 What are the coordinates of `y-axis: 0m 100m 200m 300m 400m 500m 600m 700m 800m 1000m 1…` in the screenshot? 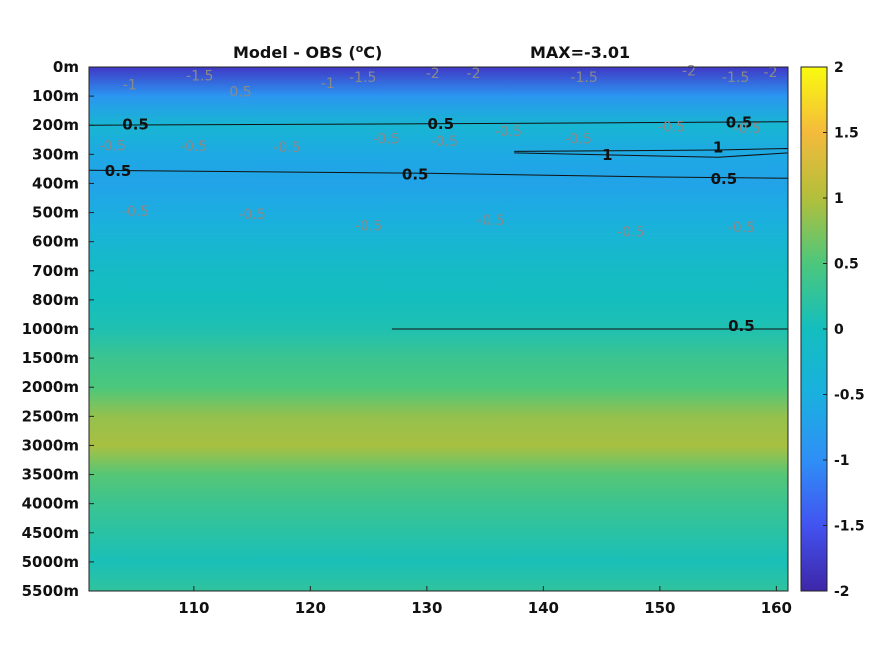 It's located at (58, 329).